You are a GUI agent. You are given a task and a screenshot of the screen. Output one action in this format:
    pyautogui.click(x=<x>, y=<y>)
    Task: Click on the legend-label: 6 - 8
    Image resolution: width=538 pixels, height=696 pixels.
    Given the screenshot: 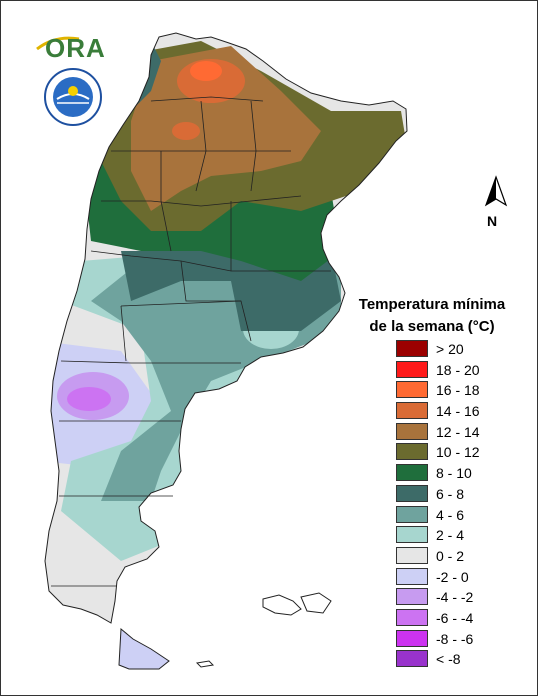 What is the action you would take?
    pyautogui.click(x=450, y=493)
    